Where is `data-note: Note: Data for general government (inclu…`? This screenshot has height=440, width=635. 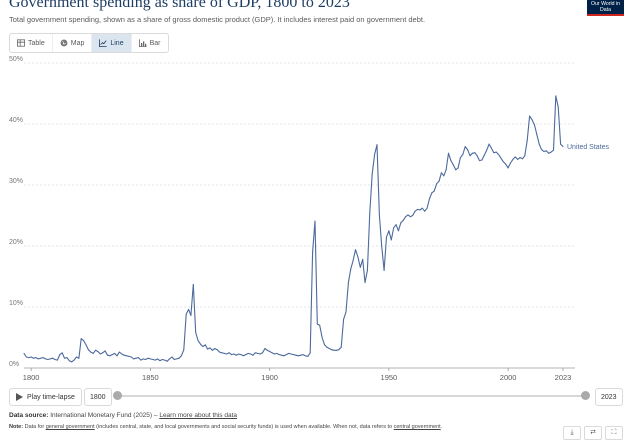
data-note: Note: Data for general government (inclu… is located at coordinates (225, 427).